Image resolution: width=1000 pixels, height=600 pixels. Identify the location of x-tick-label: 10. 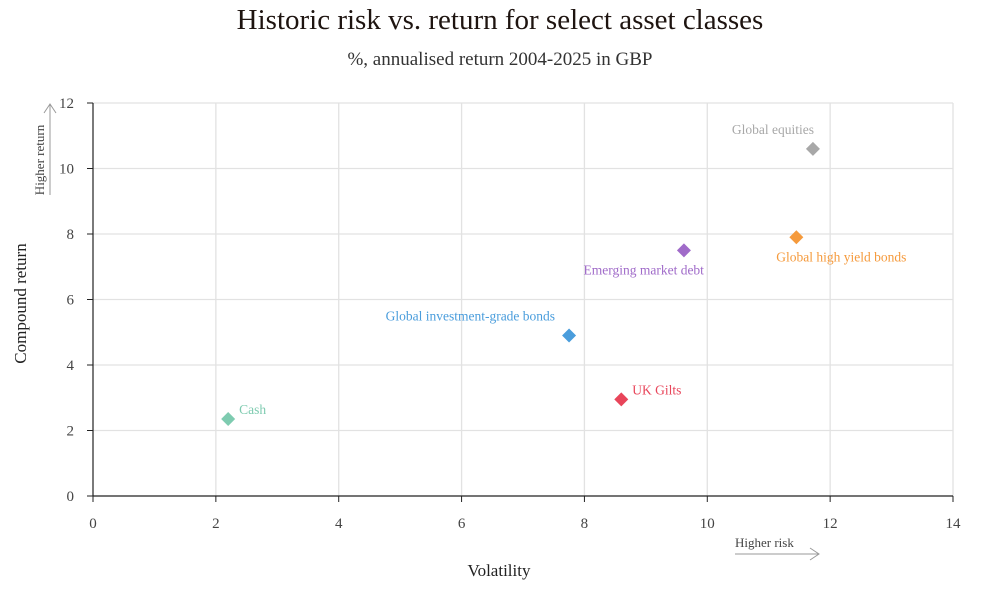
(707, 524).